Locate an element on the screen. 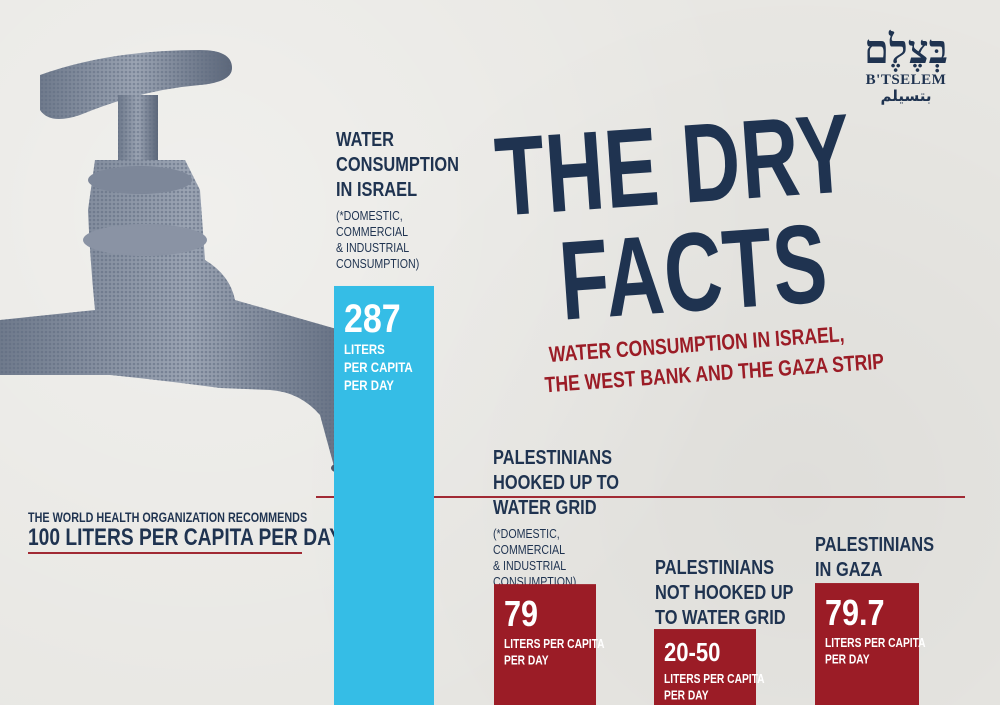 This screenshot has width=1000, height=705. grid-label-line-2: HOOKED UP TO is located at coordinates (556, 483).